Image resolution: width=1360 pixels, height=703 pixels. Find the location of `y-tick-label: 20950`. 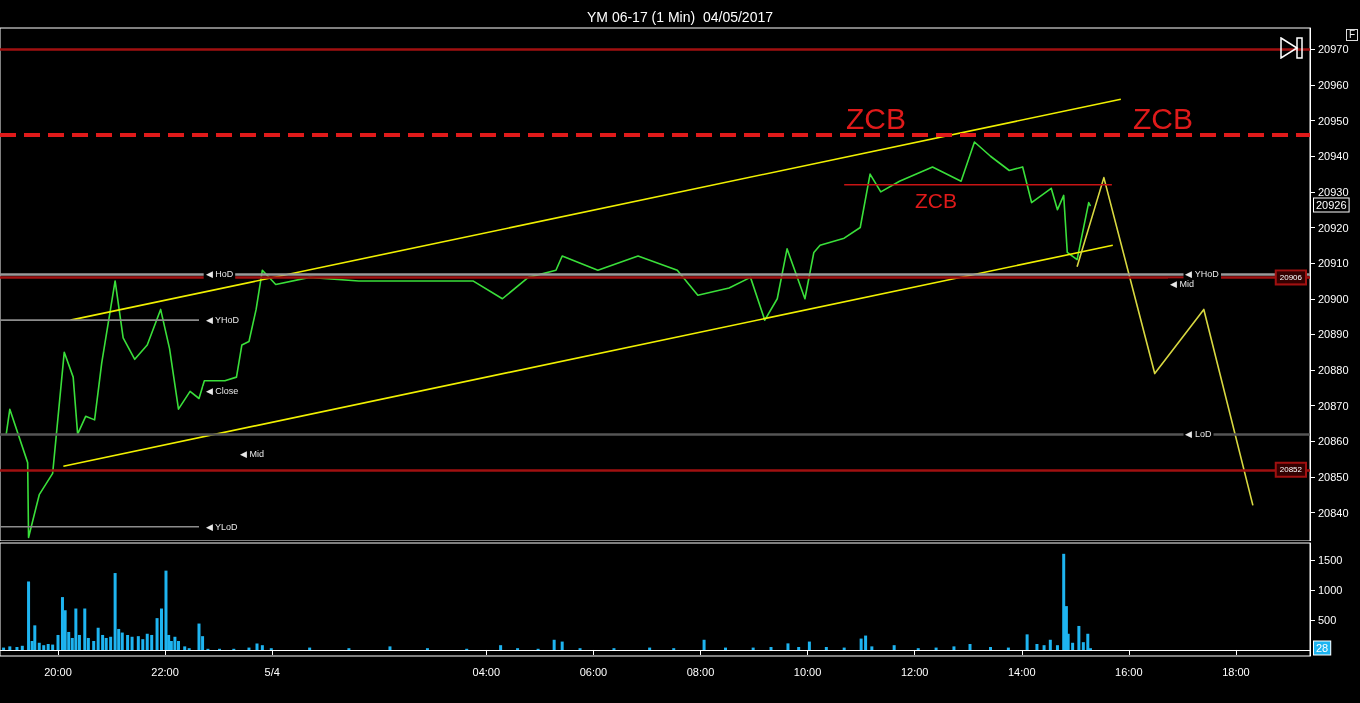

y-tick-label: 20950 is located at coordinates (1333, 120).